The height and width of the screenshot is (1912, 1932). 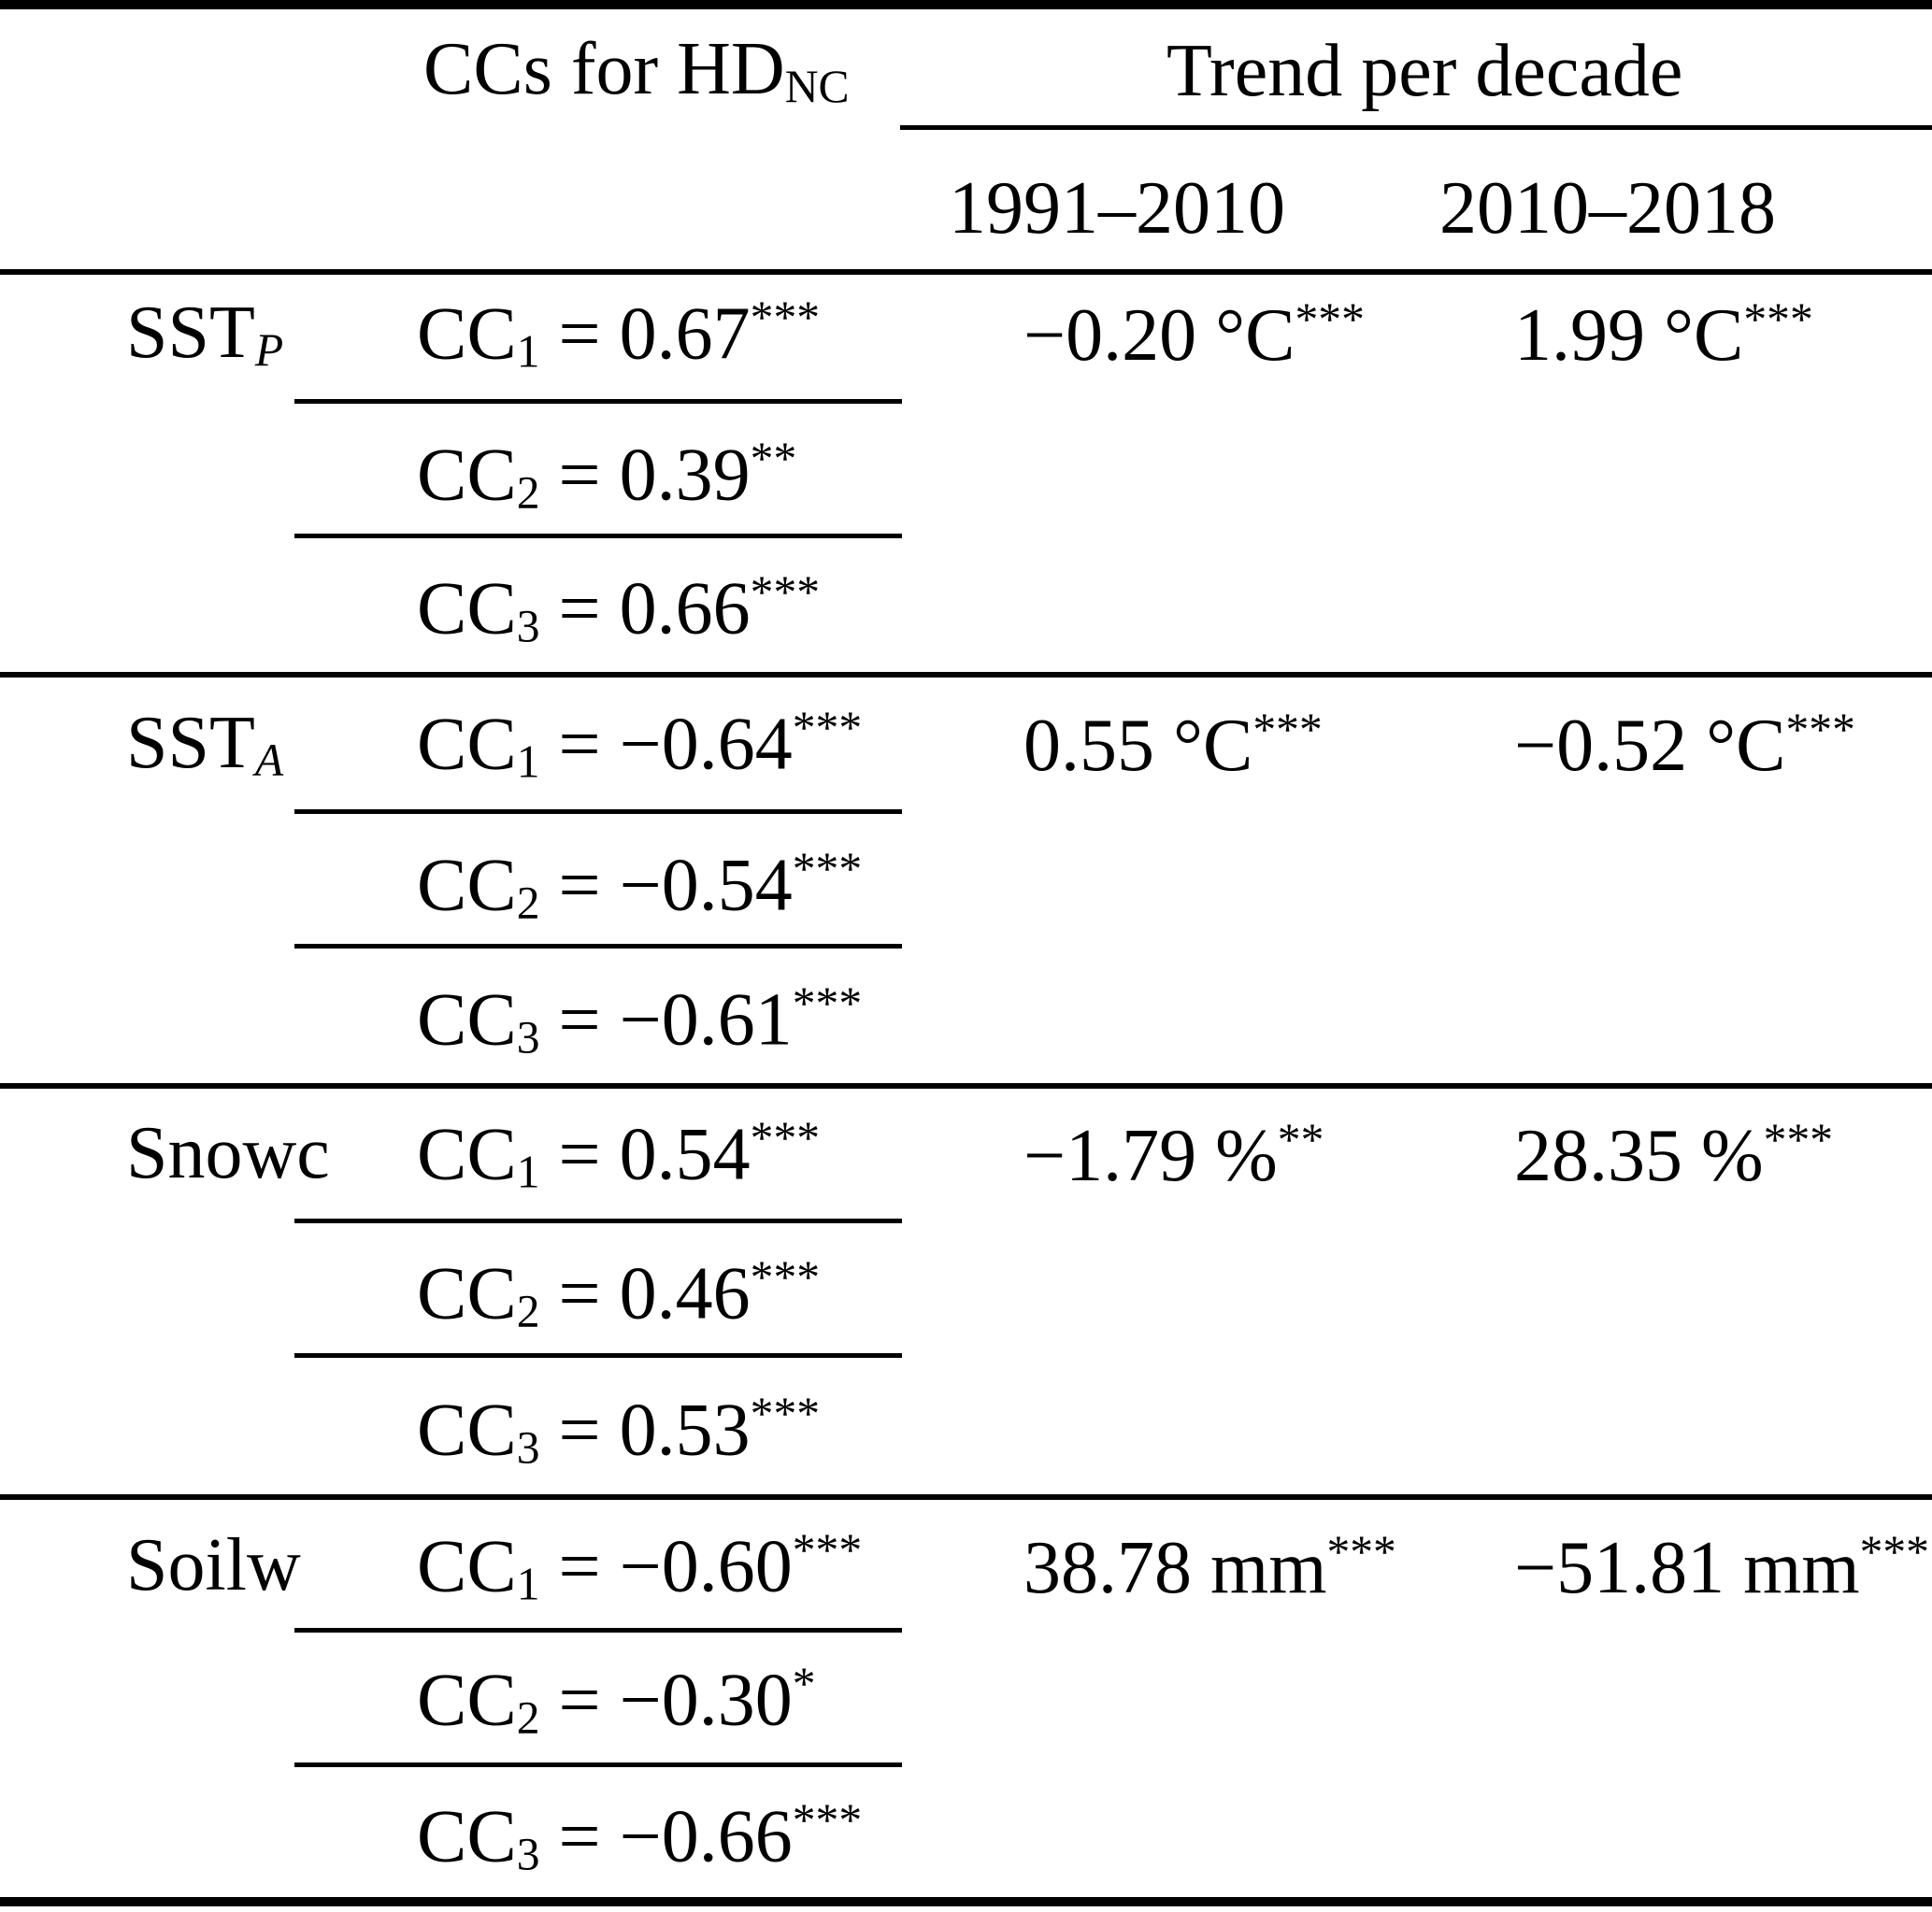 What do you see at coordinates (645, 1293) in the screenshot?
I see `cc-value: = 0.46` at bounding box center [645, 1293].